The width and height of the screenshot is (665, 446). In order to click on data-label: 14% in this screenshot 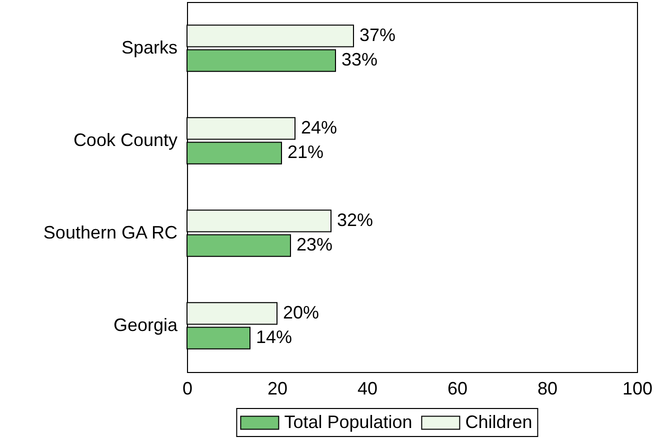, I will do `click(274, 337)`.